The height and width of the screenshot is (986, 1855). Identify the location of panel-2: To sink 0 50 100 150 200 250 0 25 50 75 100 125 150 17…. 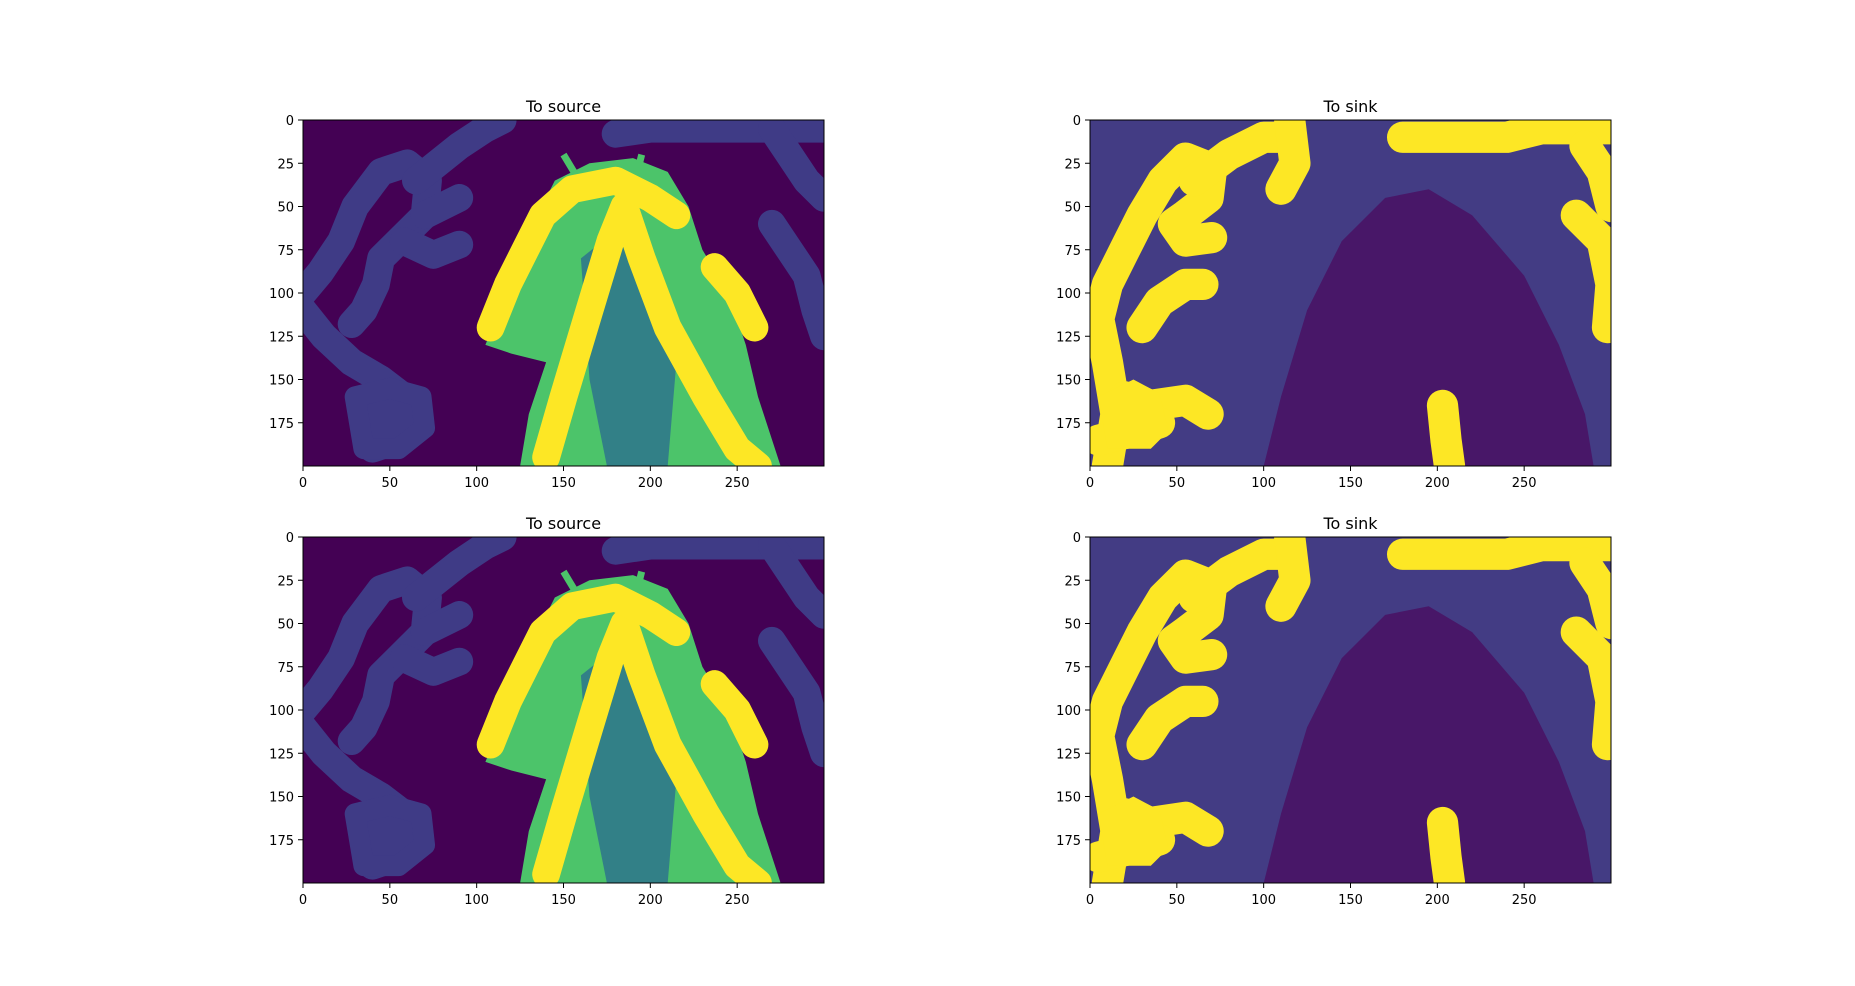
(1334, 294).